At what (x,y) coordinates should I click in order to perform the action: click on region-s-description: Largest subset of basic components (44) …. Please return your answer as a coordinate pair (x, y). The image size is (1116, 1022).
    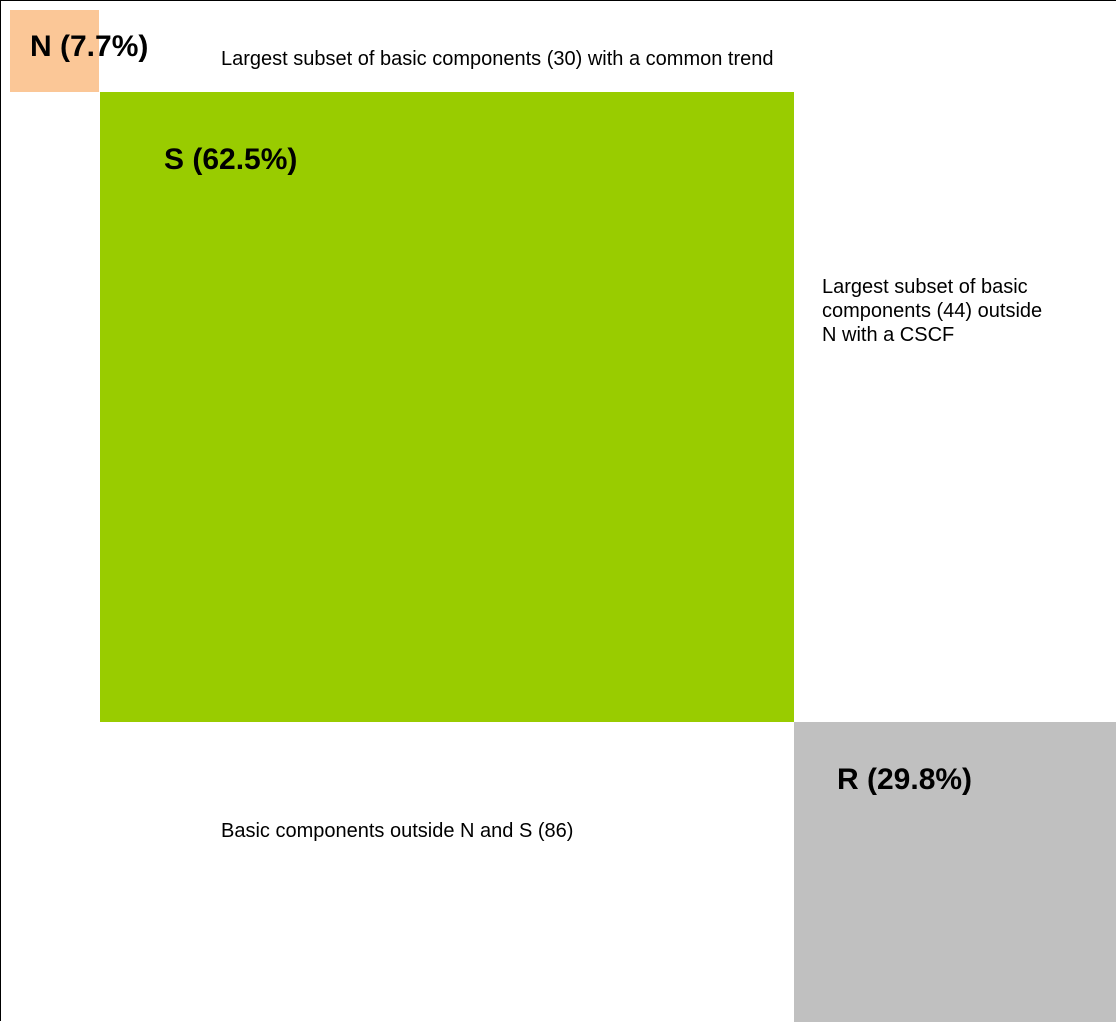
    Looking at the image, I should click on (932, 311).